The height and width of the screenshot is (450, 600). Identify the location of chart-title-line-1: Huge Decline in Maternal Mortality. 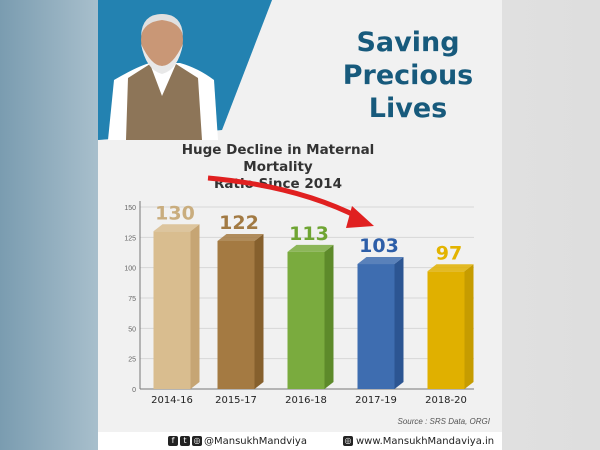
(278, 158).